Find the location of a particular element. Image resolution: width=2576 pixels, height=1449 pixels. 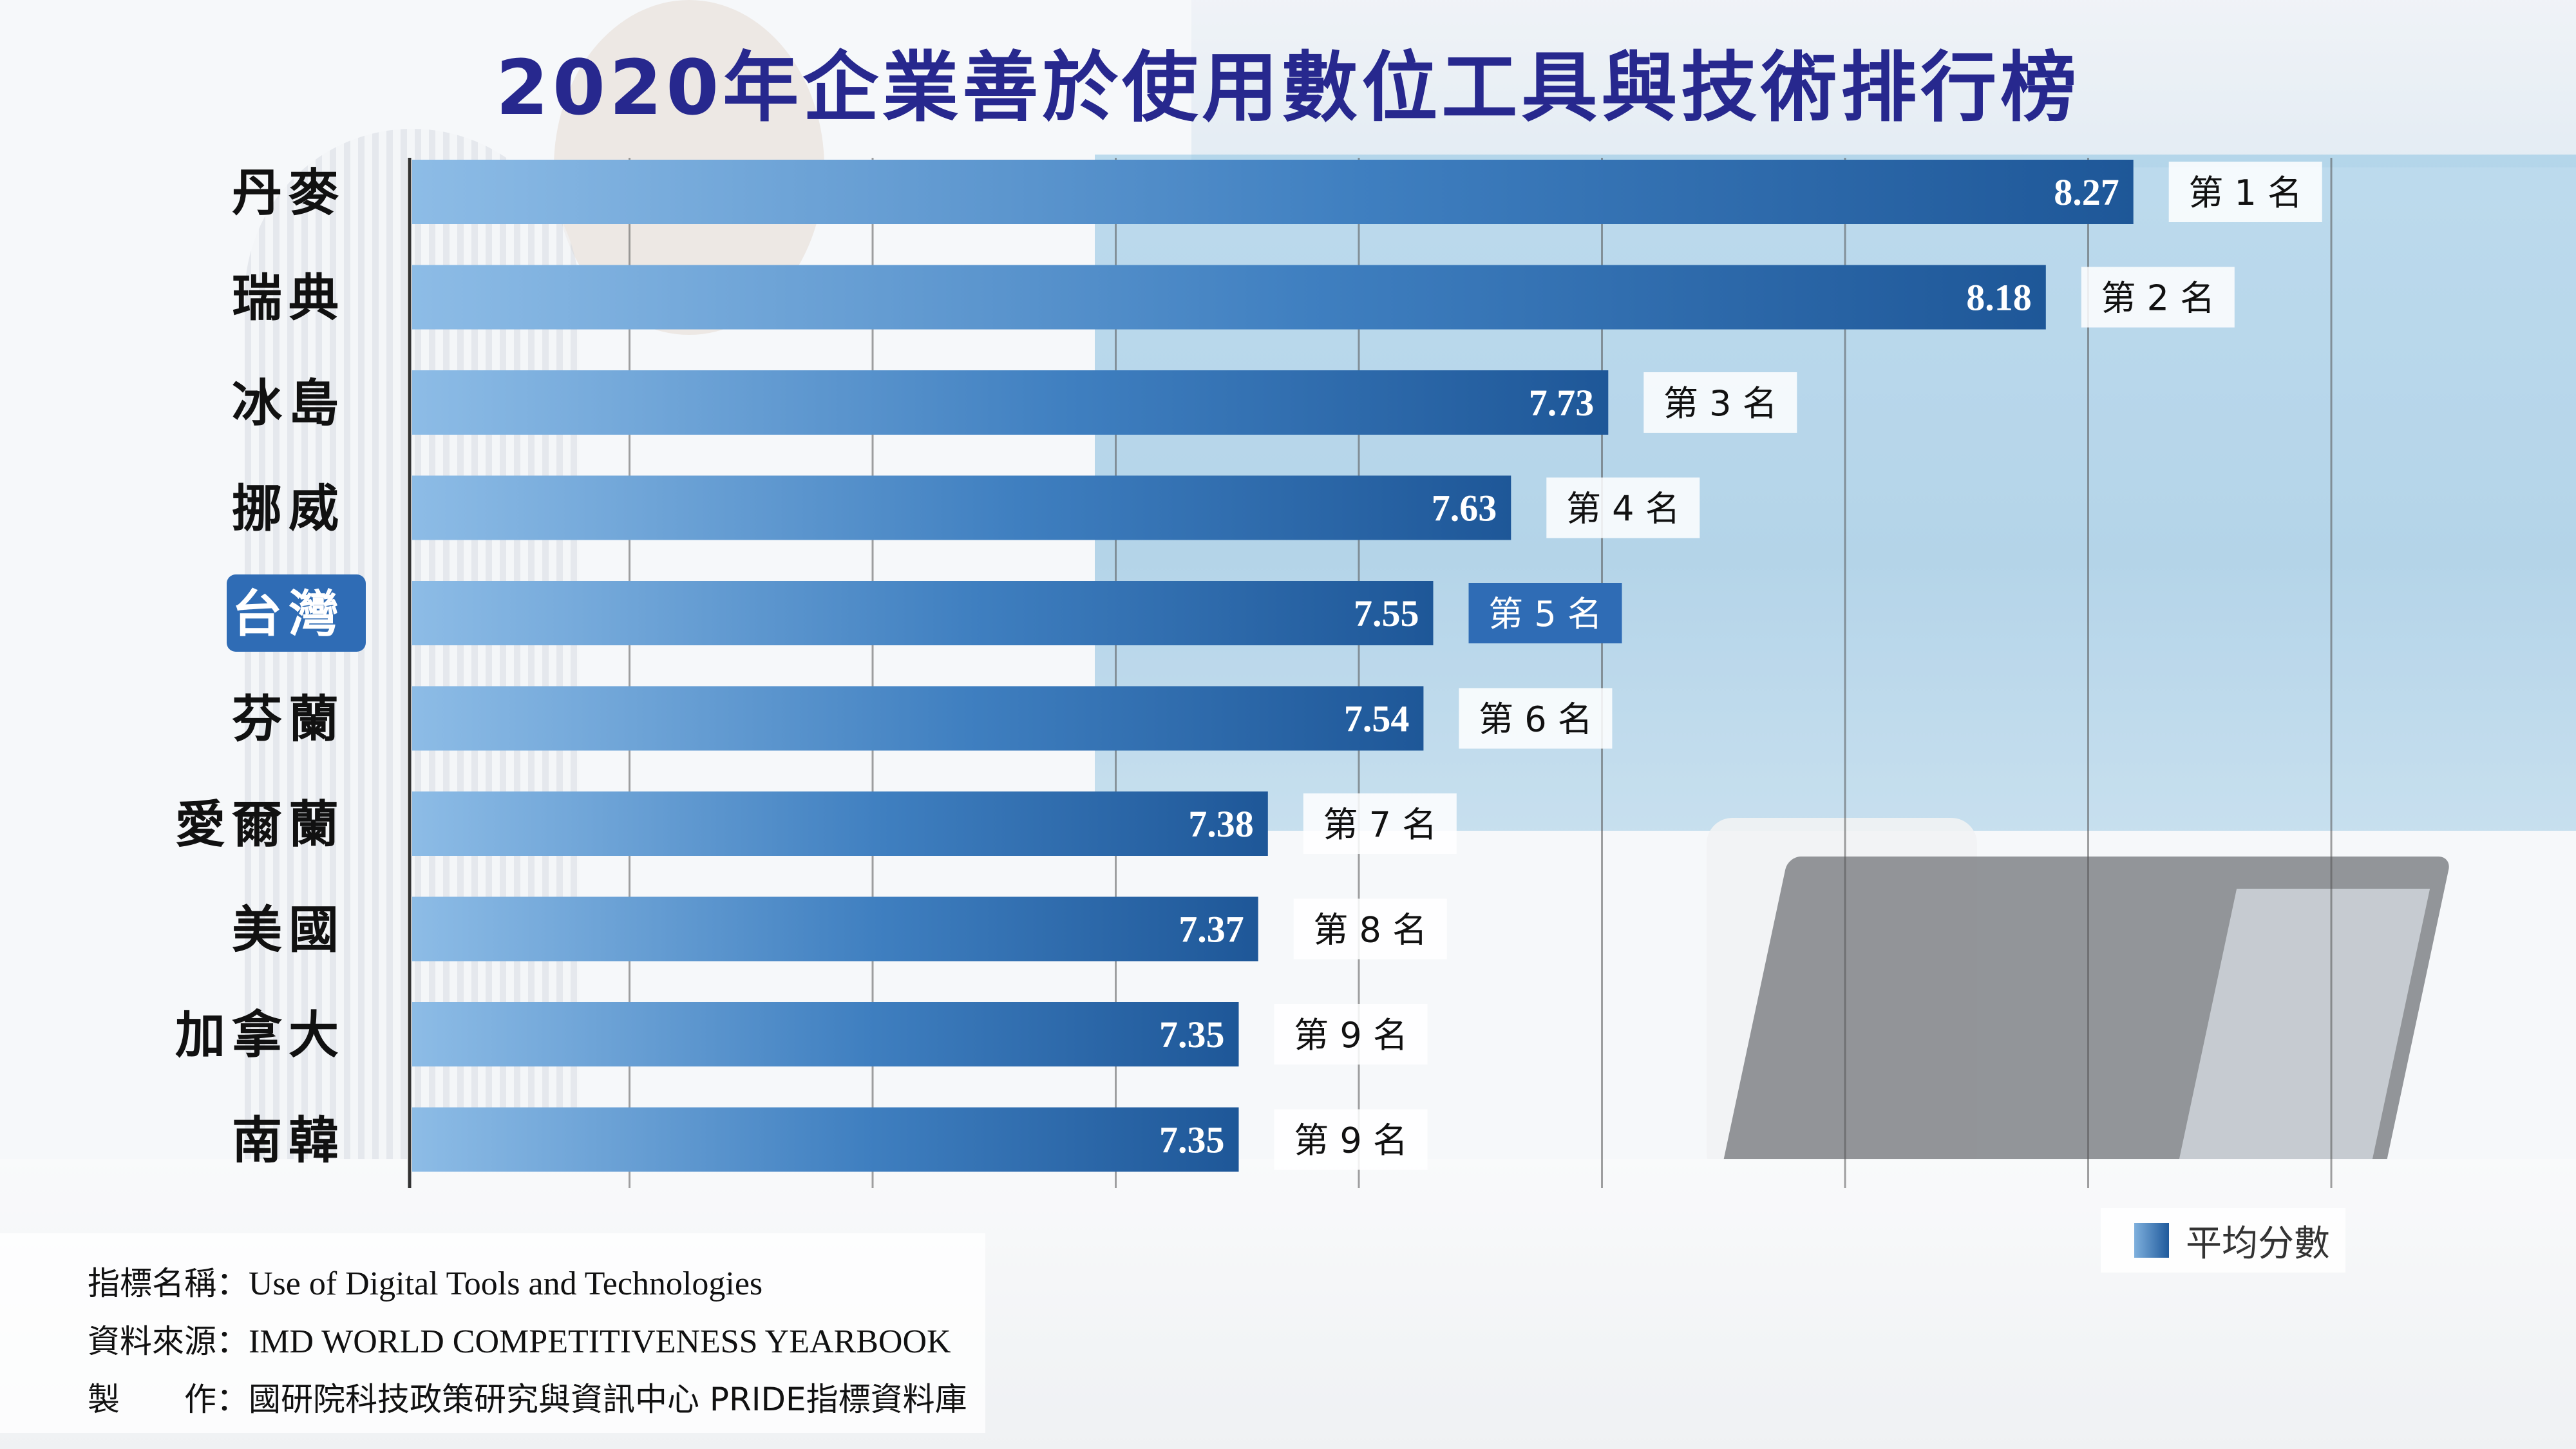

legend: 平均分數 is located at coordinates (2223, 1240).